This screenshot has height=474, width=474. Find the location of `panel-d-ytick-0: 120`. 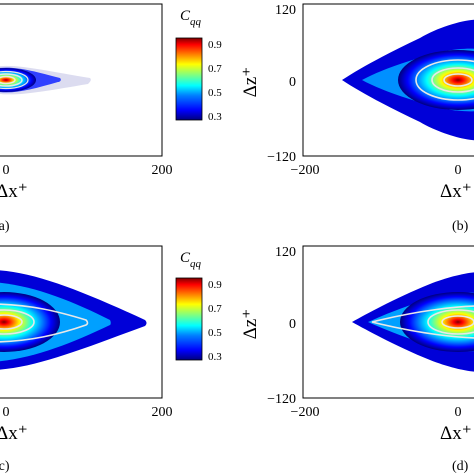

panel-d-ytick-0: 120 is located at coordinates (285, 252).